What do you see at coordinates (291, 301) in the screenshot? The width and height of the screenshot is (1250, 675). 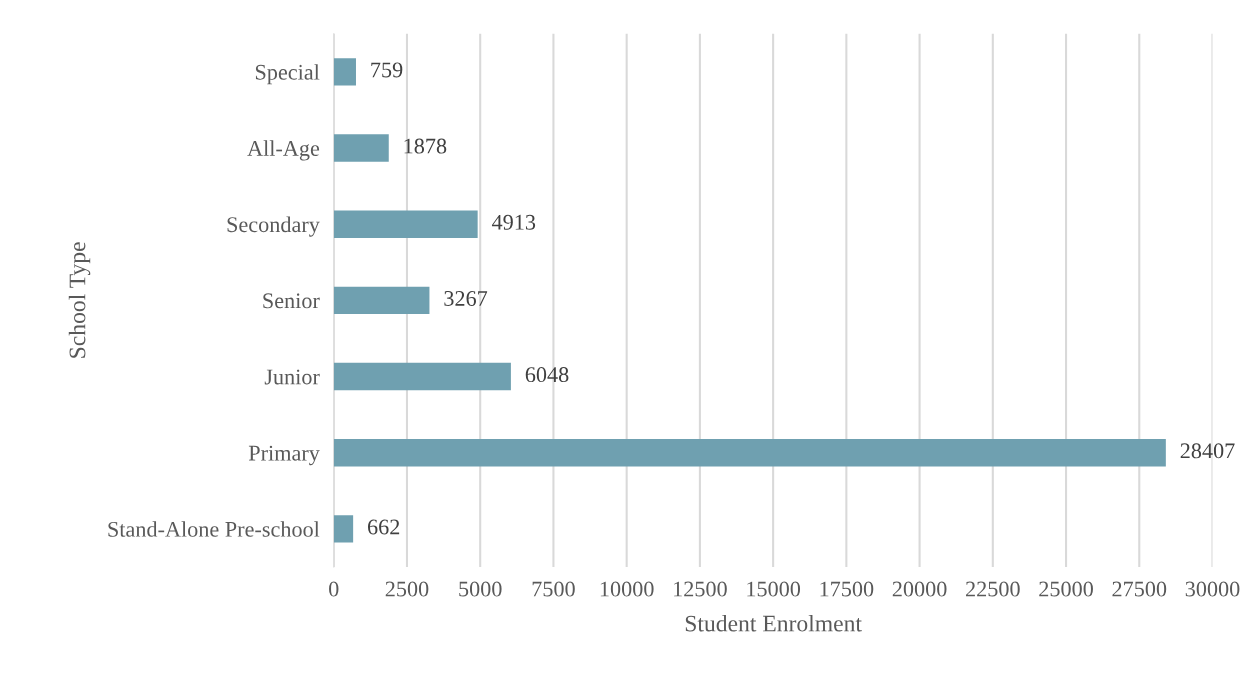 I see `y-tick-label: Senior` at bounding box center [291, 301].